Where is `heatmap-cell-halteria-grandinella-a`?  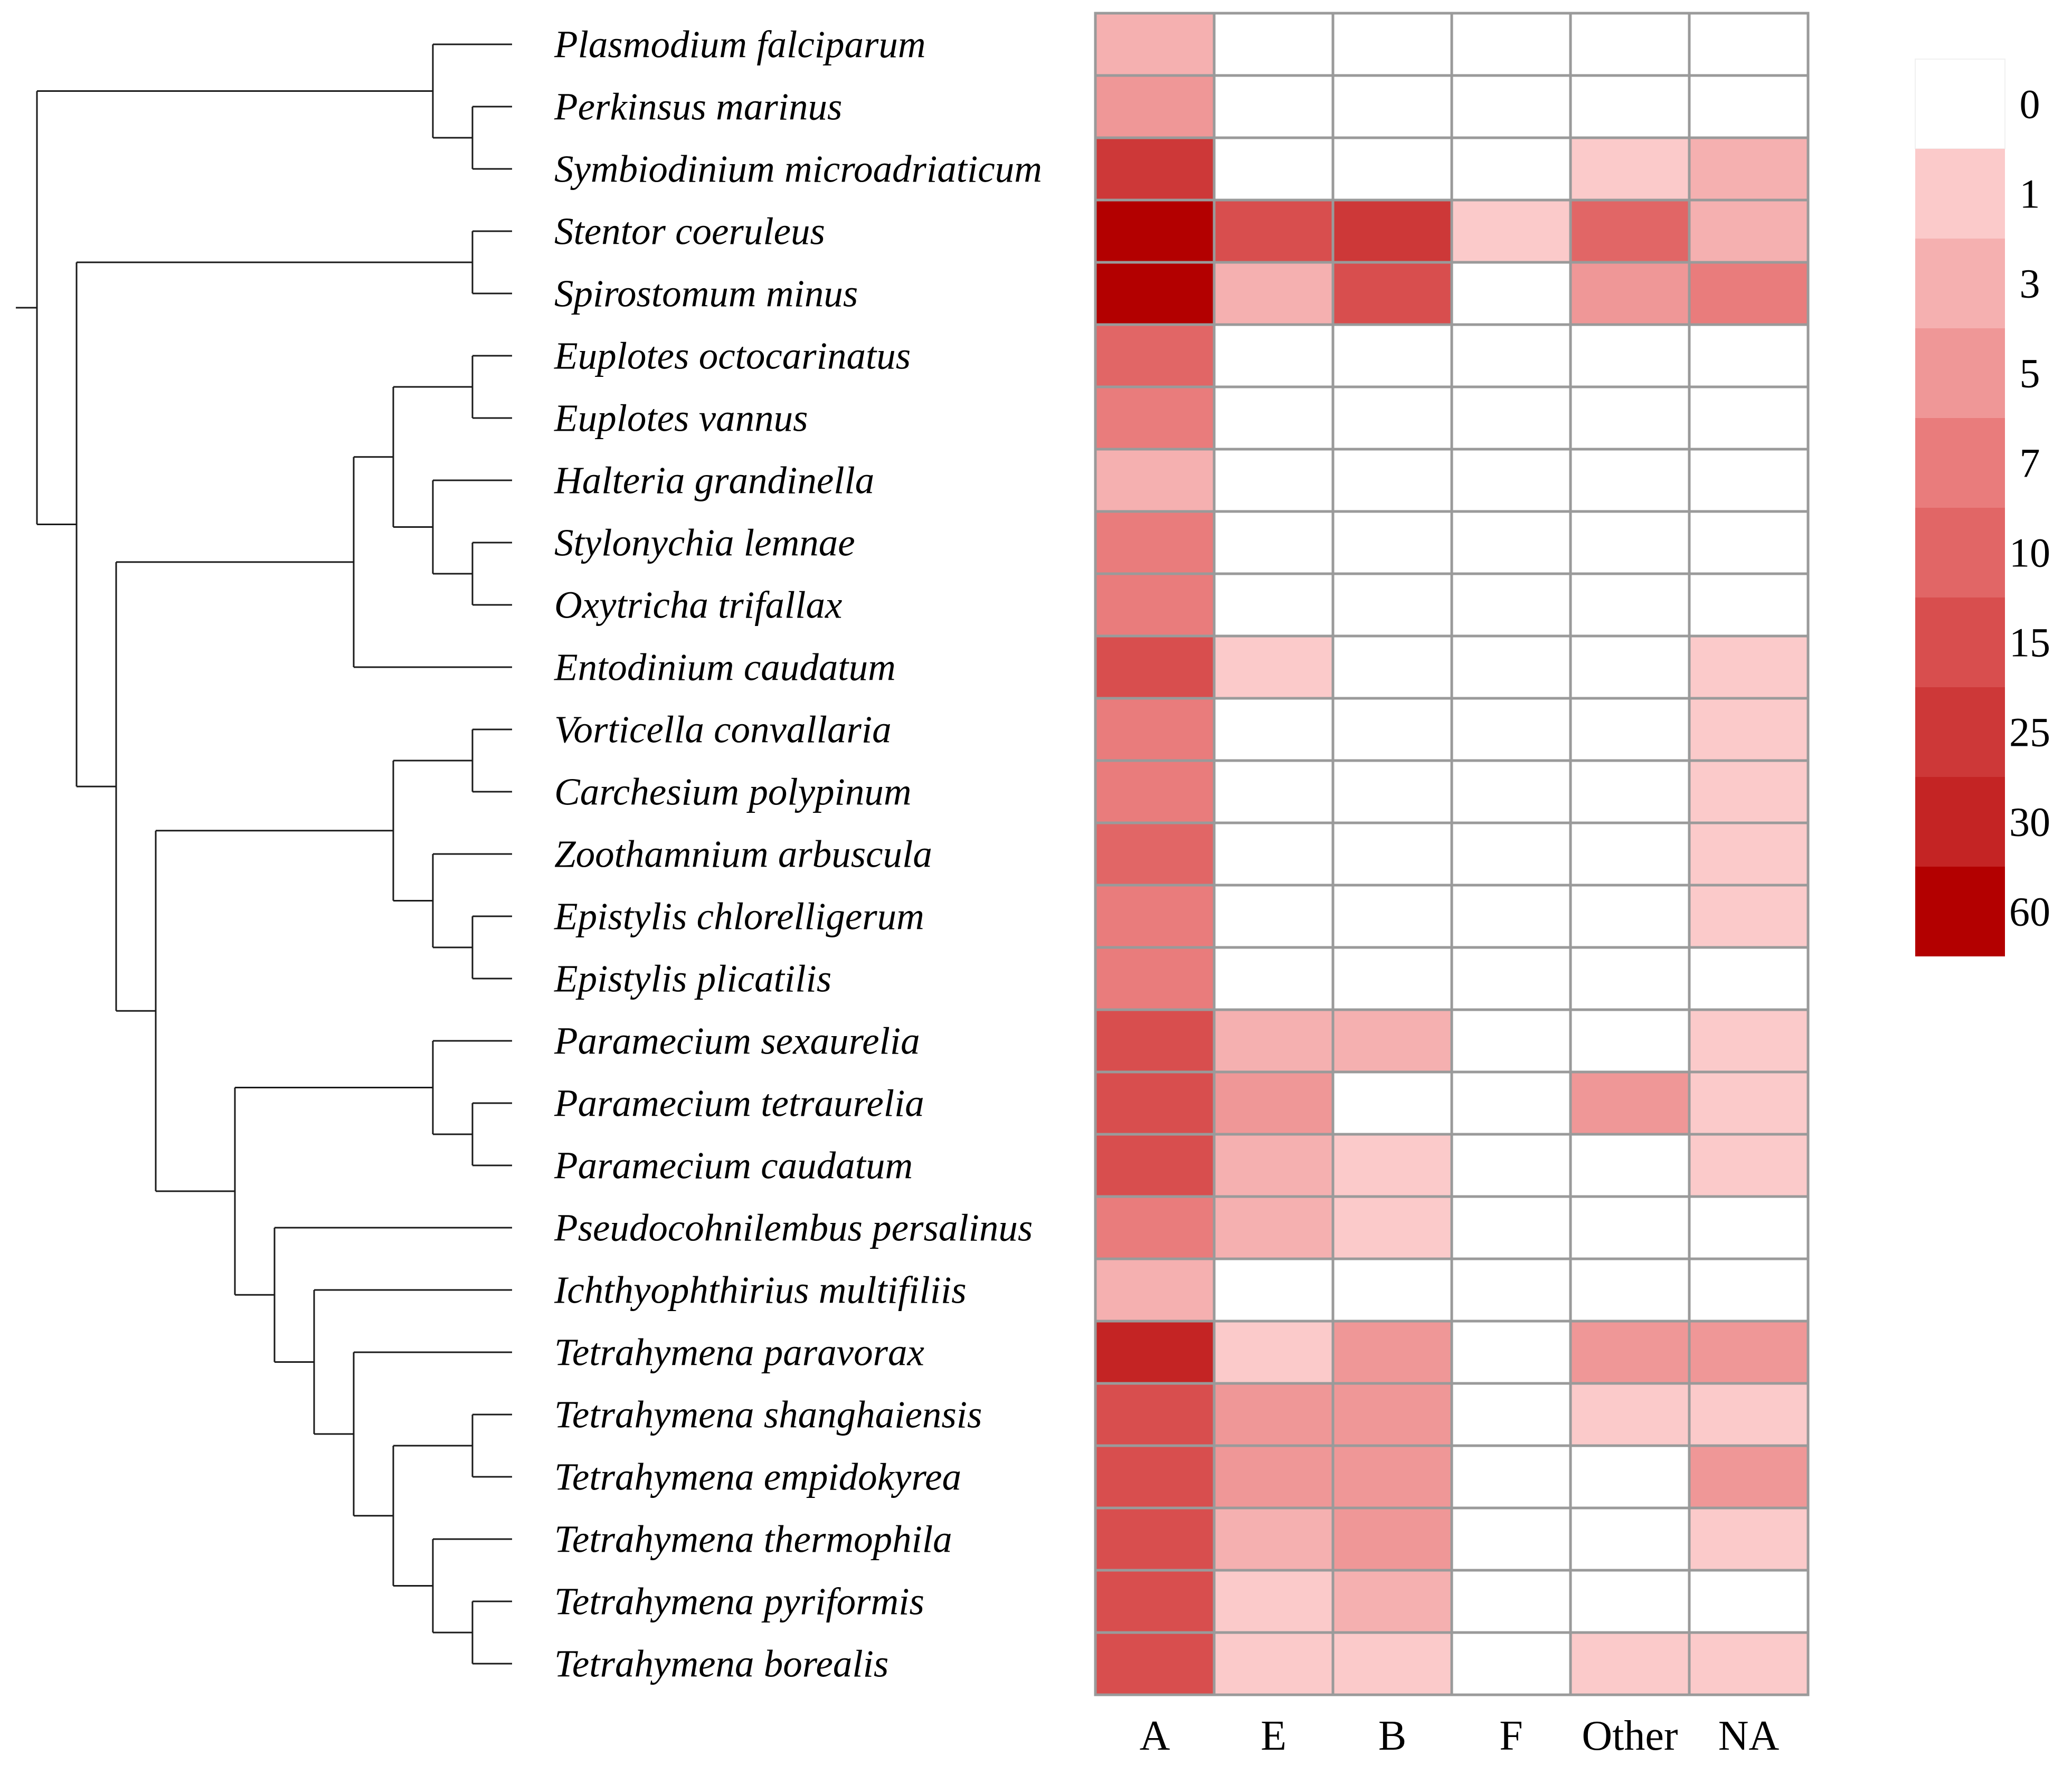 heatmap-cell-halteria-grandinella-a is located at coordinates (1155, 480).